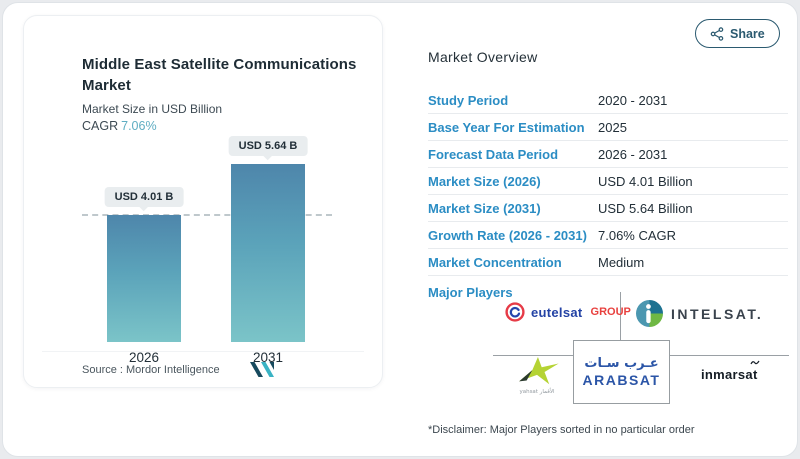  Describe the element at coordinates (268, 146) in the screenshot. I see `bar-value-label-2031: USD 5.64 B` at that location.